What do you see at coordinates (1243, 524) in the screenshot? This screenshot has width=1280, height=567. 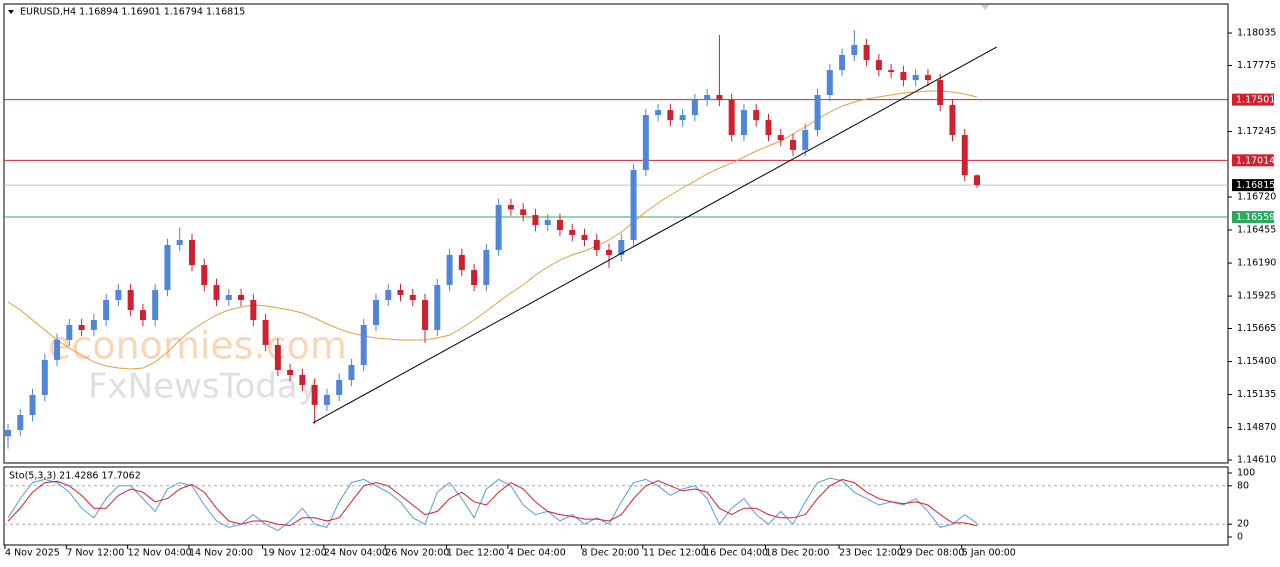 I see `y-tick-label: 20` at bounding box center [1243, 524].